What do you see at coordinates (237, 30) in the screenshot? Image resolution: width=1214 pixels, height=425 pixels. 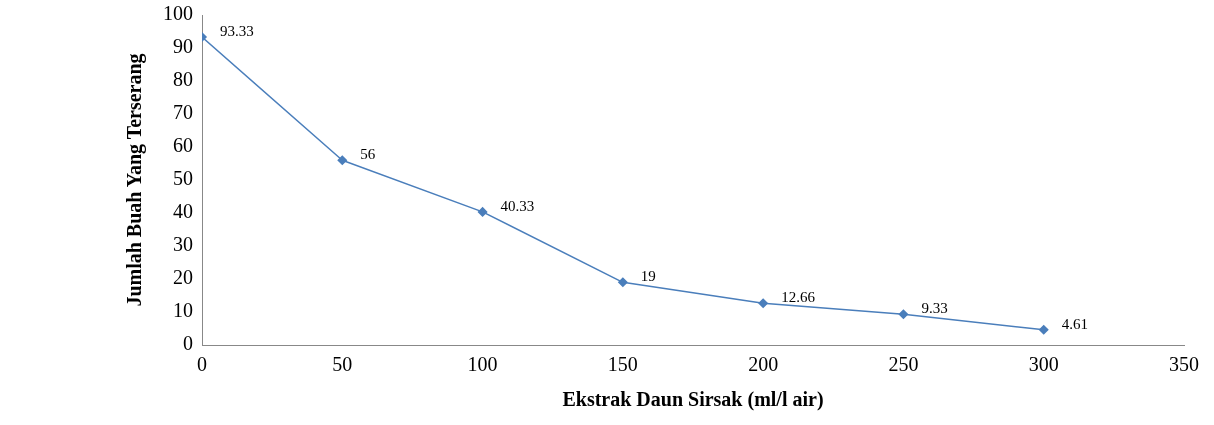 I see `data-label: 93.33` at bounding box center [237, 30].